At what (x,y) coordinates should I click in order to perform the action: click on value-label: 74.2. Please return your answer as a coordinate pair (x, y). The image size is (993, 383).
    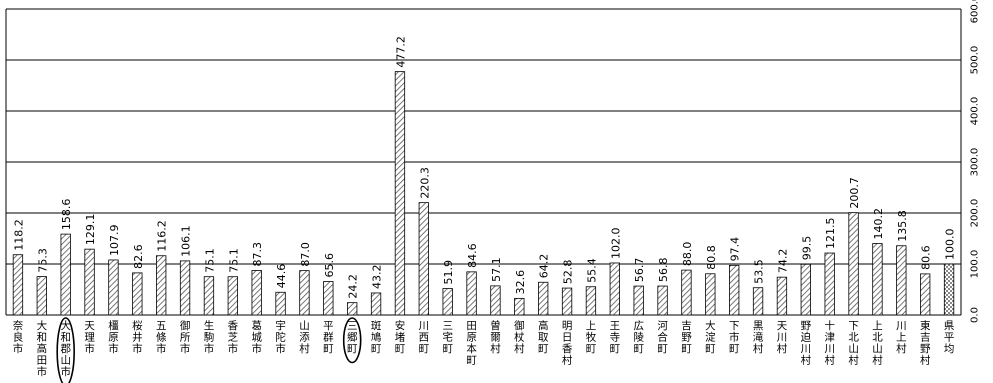
    Looking at the image, I should click on (782, 261).